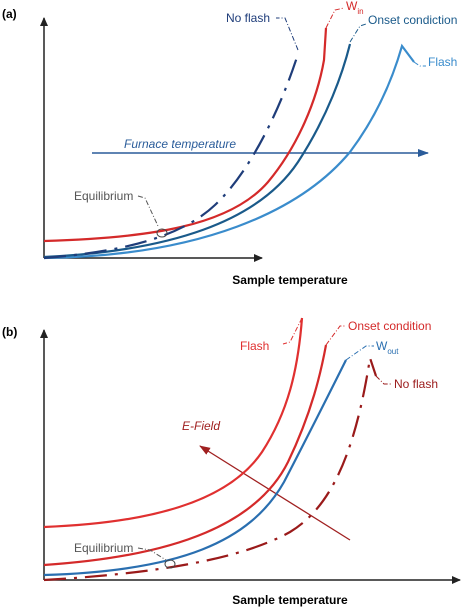 The image size is (474, 609). What do you see at coordinates (201, 426) in the screenshot?
I see `e-field-label: E-Field` at bounding box center [201, 426].